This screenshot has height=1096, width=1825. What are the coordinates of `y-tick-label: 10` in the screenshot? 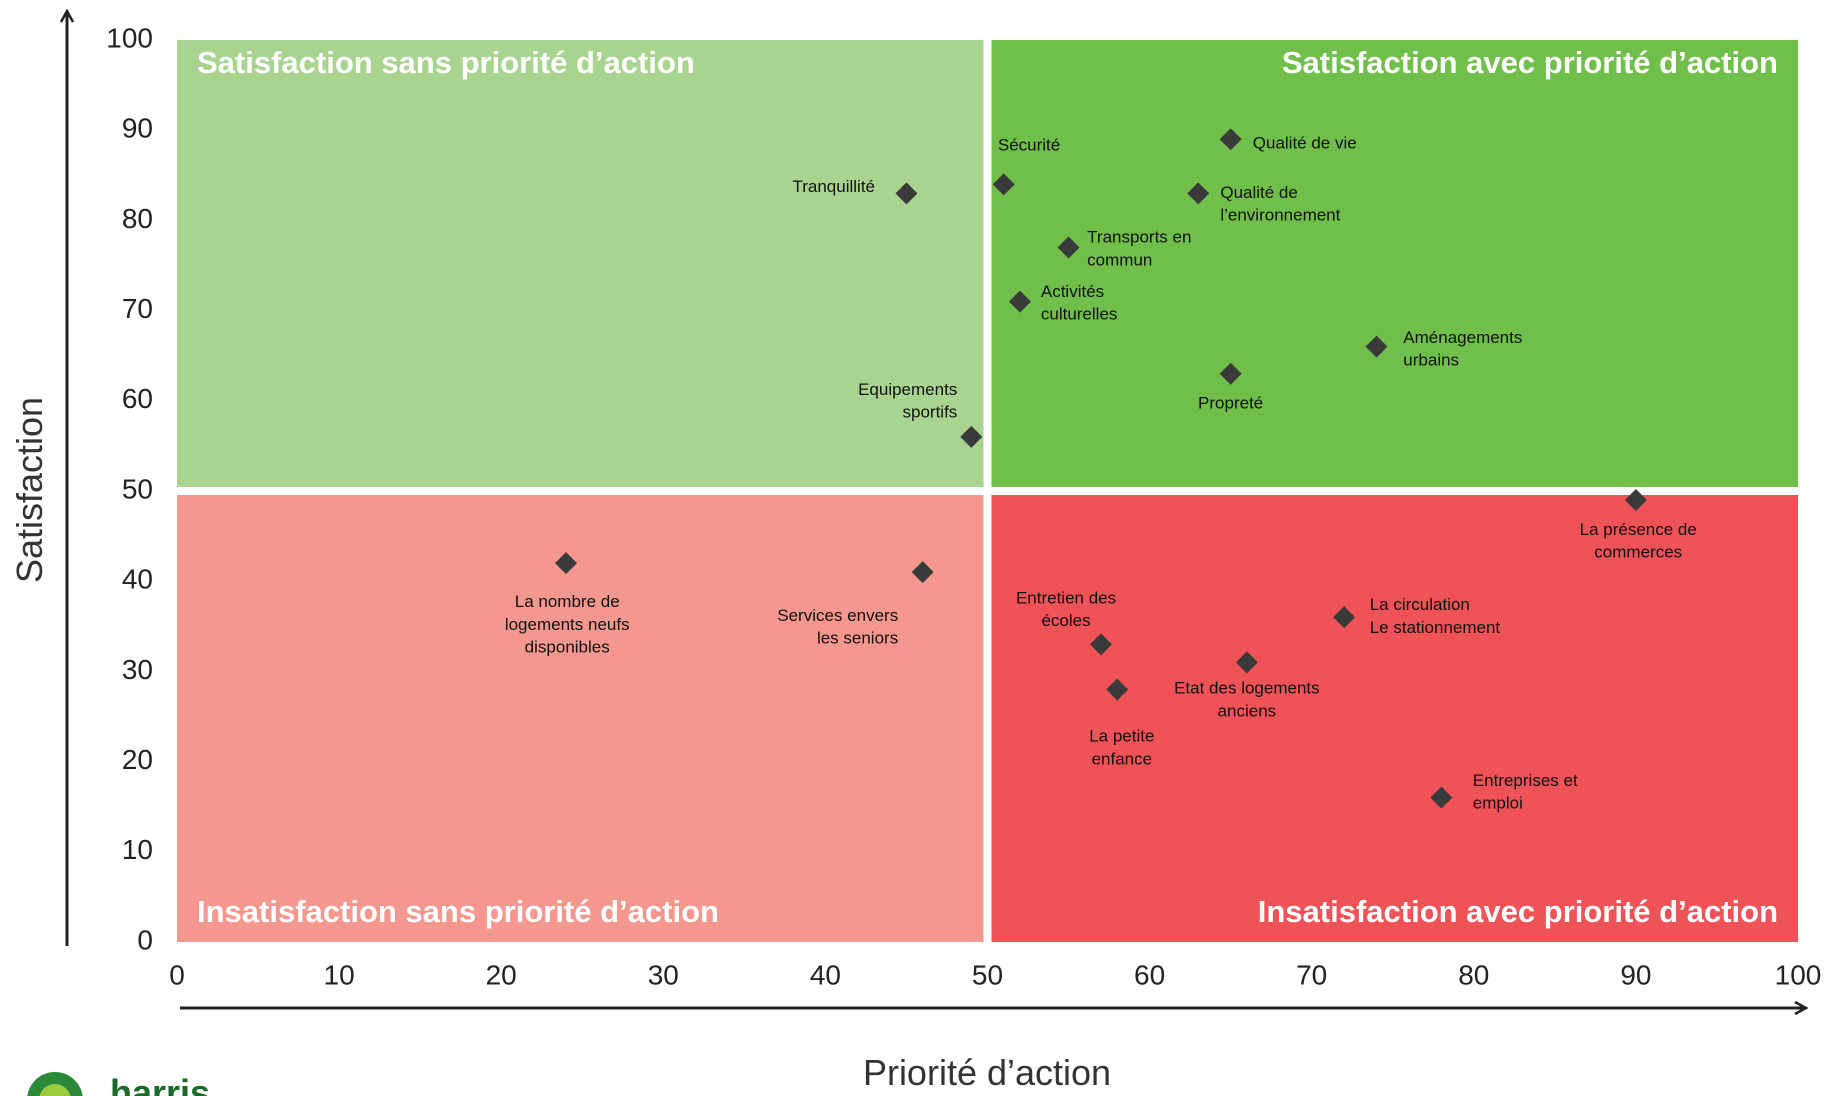 It's located at (137, 849).